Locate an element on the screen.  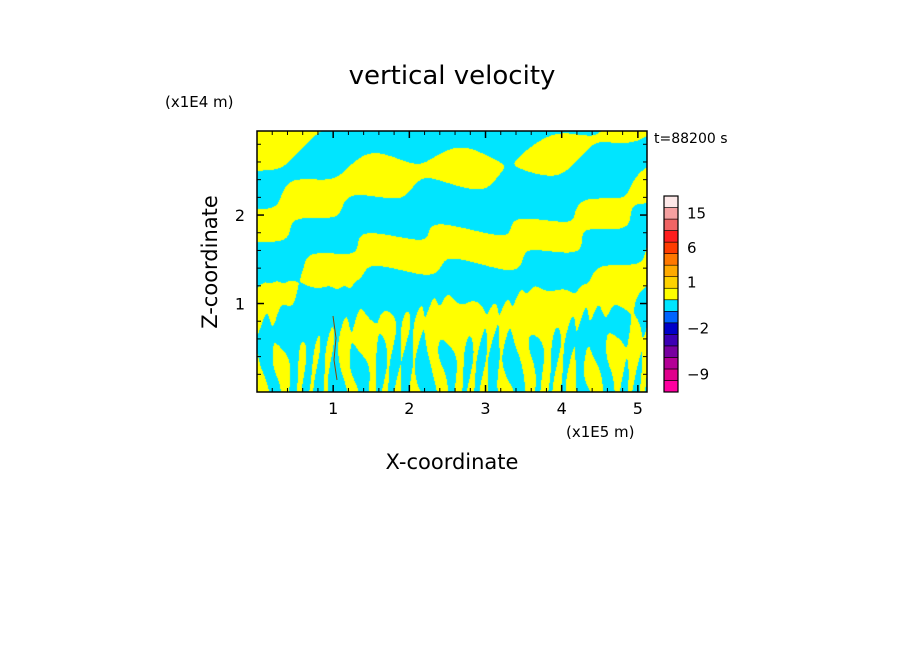
colorbar-tick-label: 6 is located at coordinates (692, 248).